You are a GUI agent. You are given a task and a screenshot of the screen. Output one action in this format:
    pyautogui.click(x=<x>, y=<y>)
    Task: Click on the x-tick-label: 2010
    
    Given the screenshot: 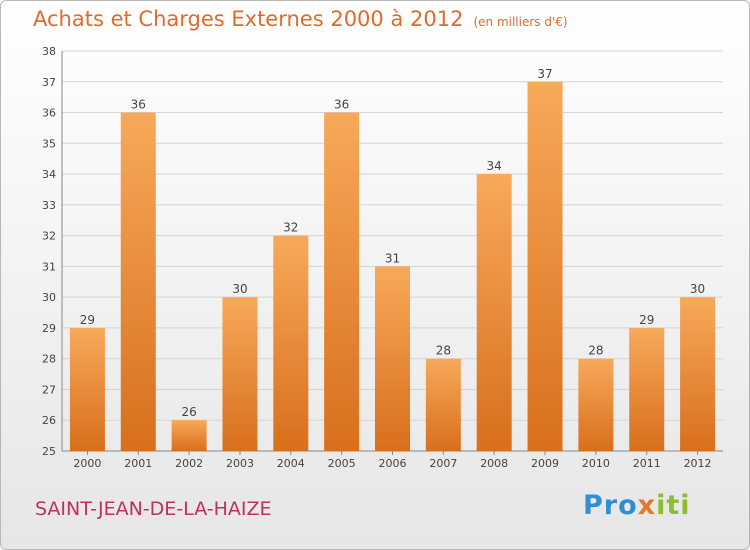 What is the action you would take?
    pyautogui.click(x=596, y=463)
    